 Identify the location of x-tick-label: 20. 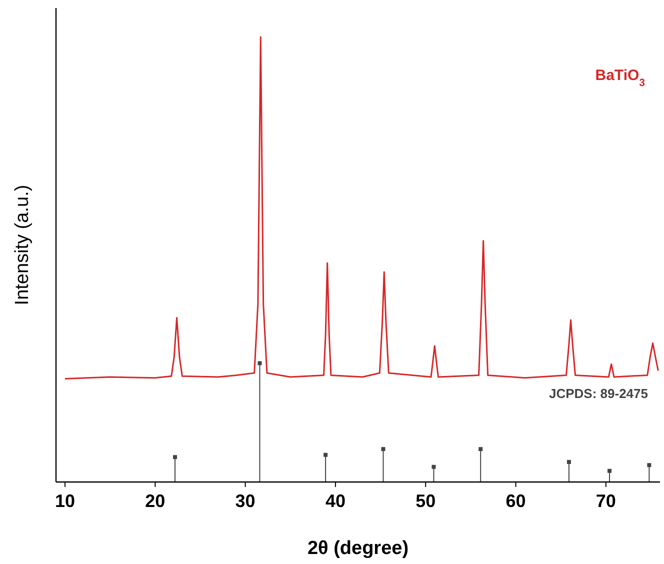
(155, 501).